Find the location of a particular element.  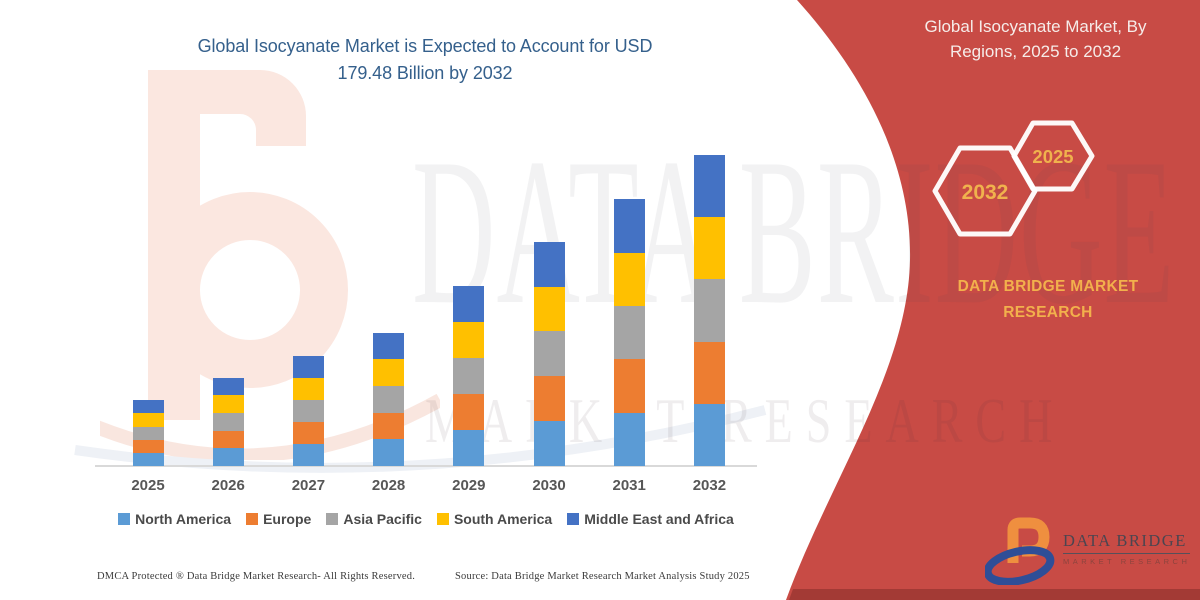

bar-segment-asia-pacific-2032 is located at coordinates (709, 310).